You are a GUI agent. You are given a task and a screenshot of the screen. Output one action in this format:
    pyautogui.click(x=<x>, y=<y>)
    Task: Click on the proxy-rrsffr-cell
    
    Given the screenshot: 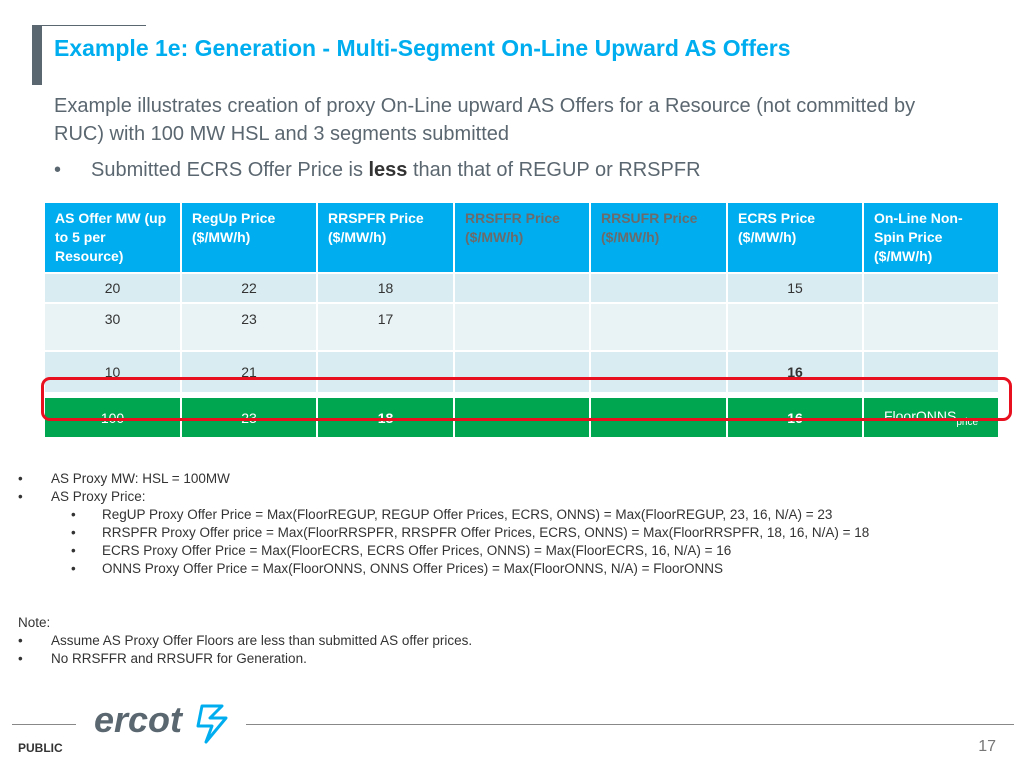 What is the action you would take?
    pyautogui.click(x=522, y=417)
    